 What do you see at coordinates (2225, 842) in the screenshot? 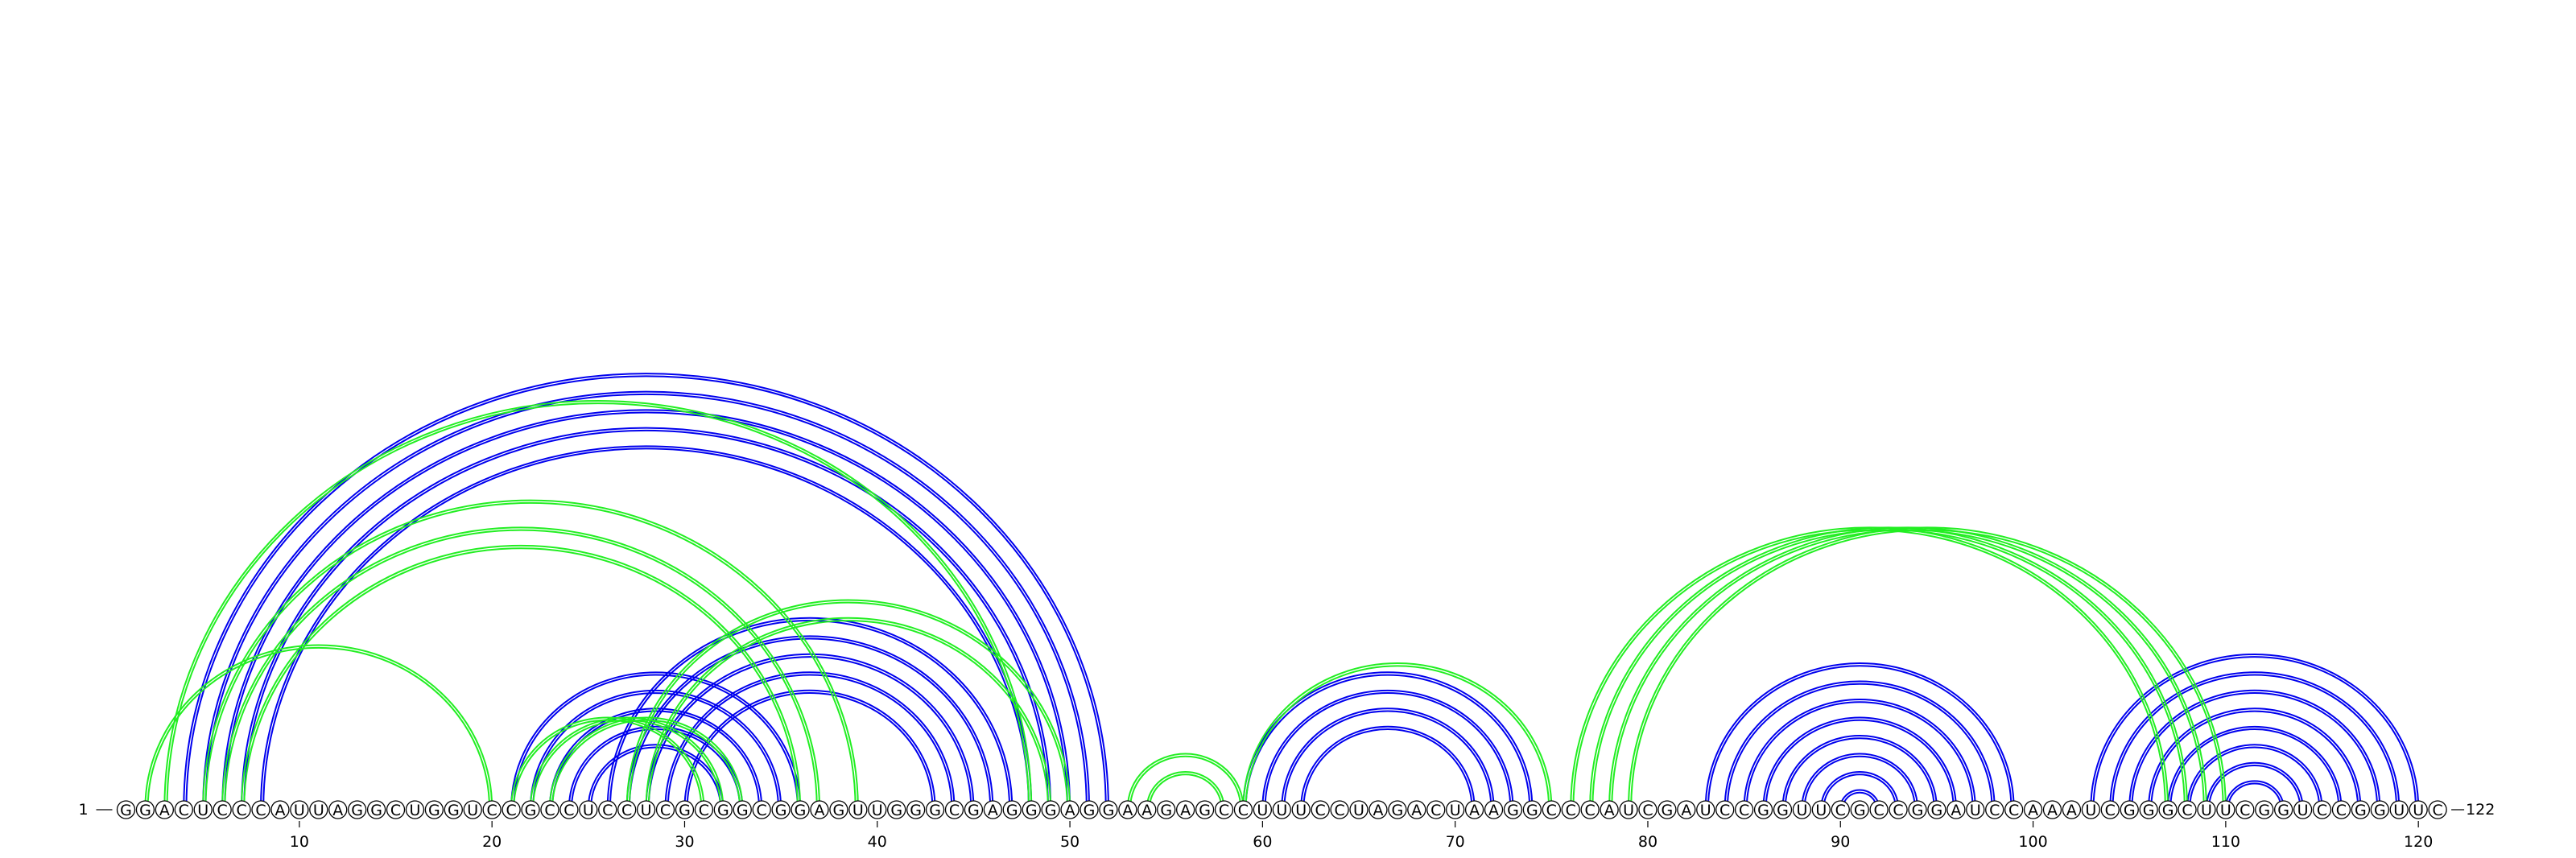
I see `tick-label: 110` at bounding box center [2225, 842].